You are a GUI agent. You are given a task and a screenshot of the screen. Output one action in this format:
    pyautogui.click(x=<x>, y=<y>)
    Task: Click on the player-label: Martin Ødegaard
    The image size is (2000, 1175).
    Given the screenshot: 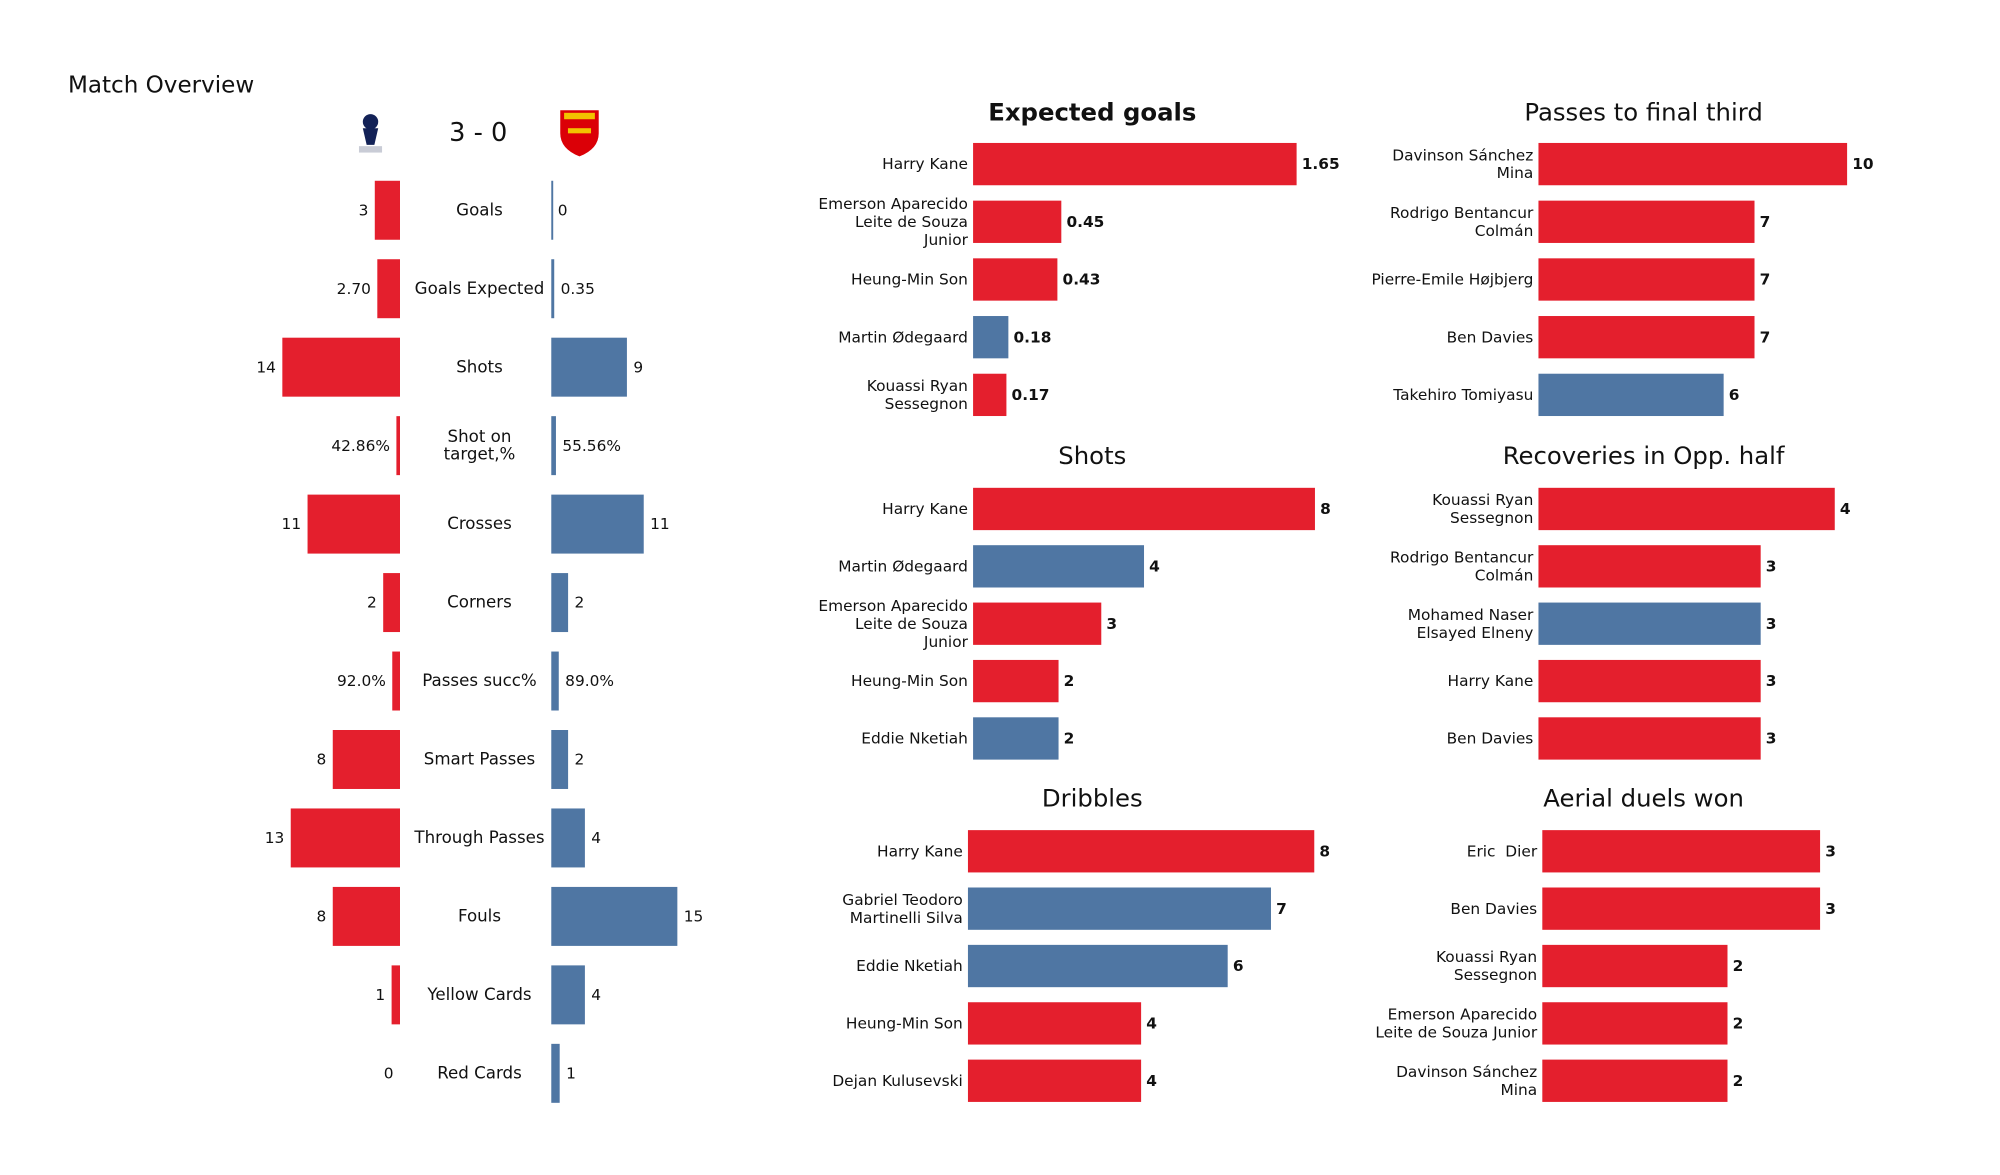 What is the action you would take?
    pyautogui.click(x=903, y=566)
    